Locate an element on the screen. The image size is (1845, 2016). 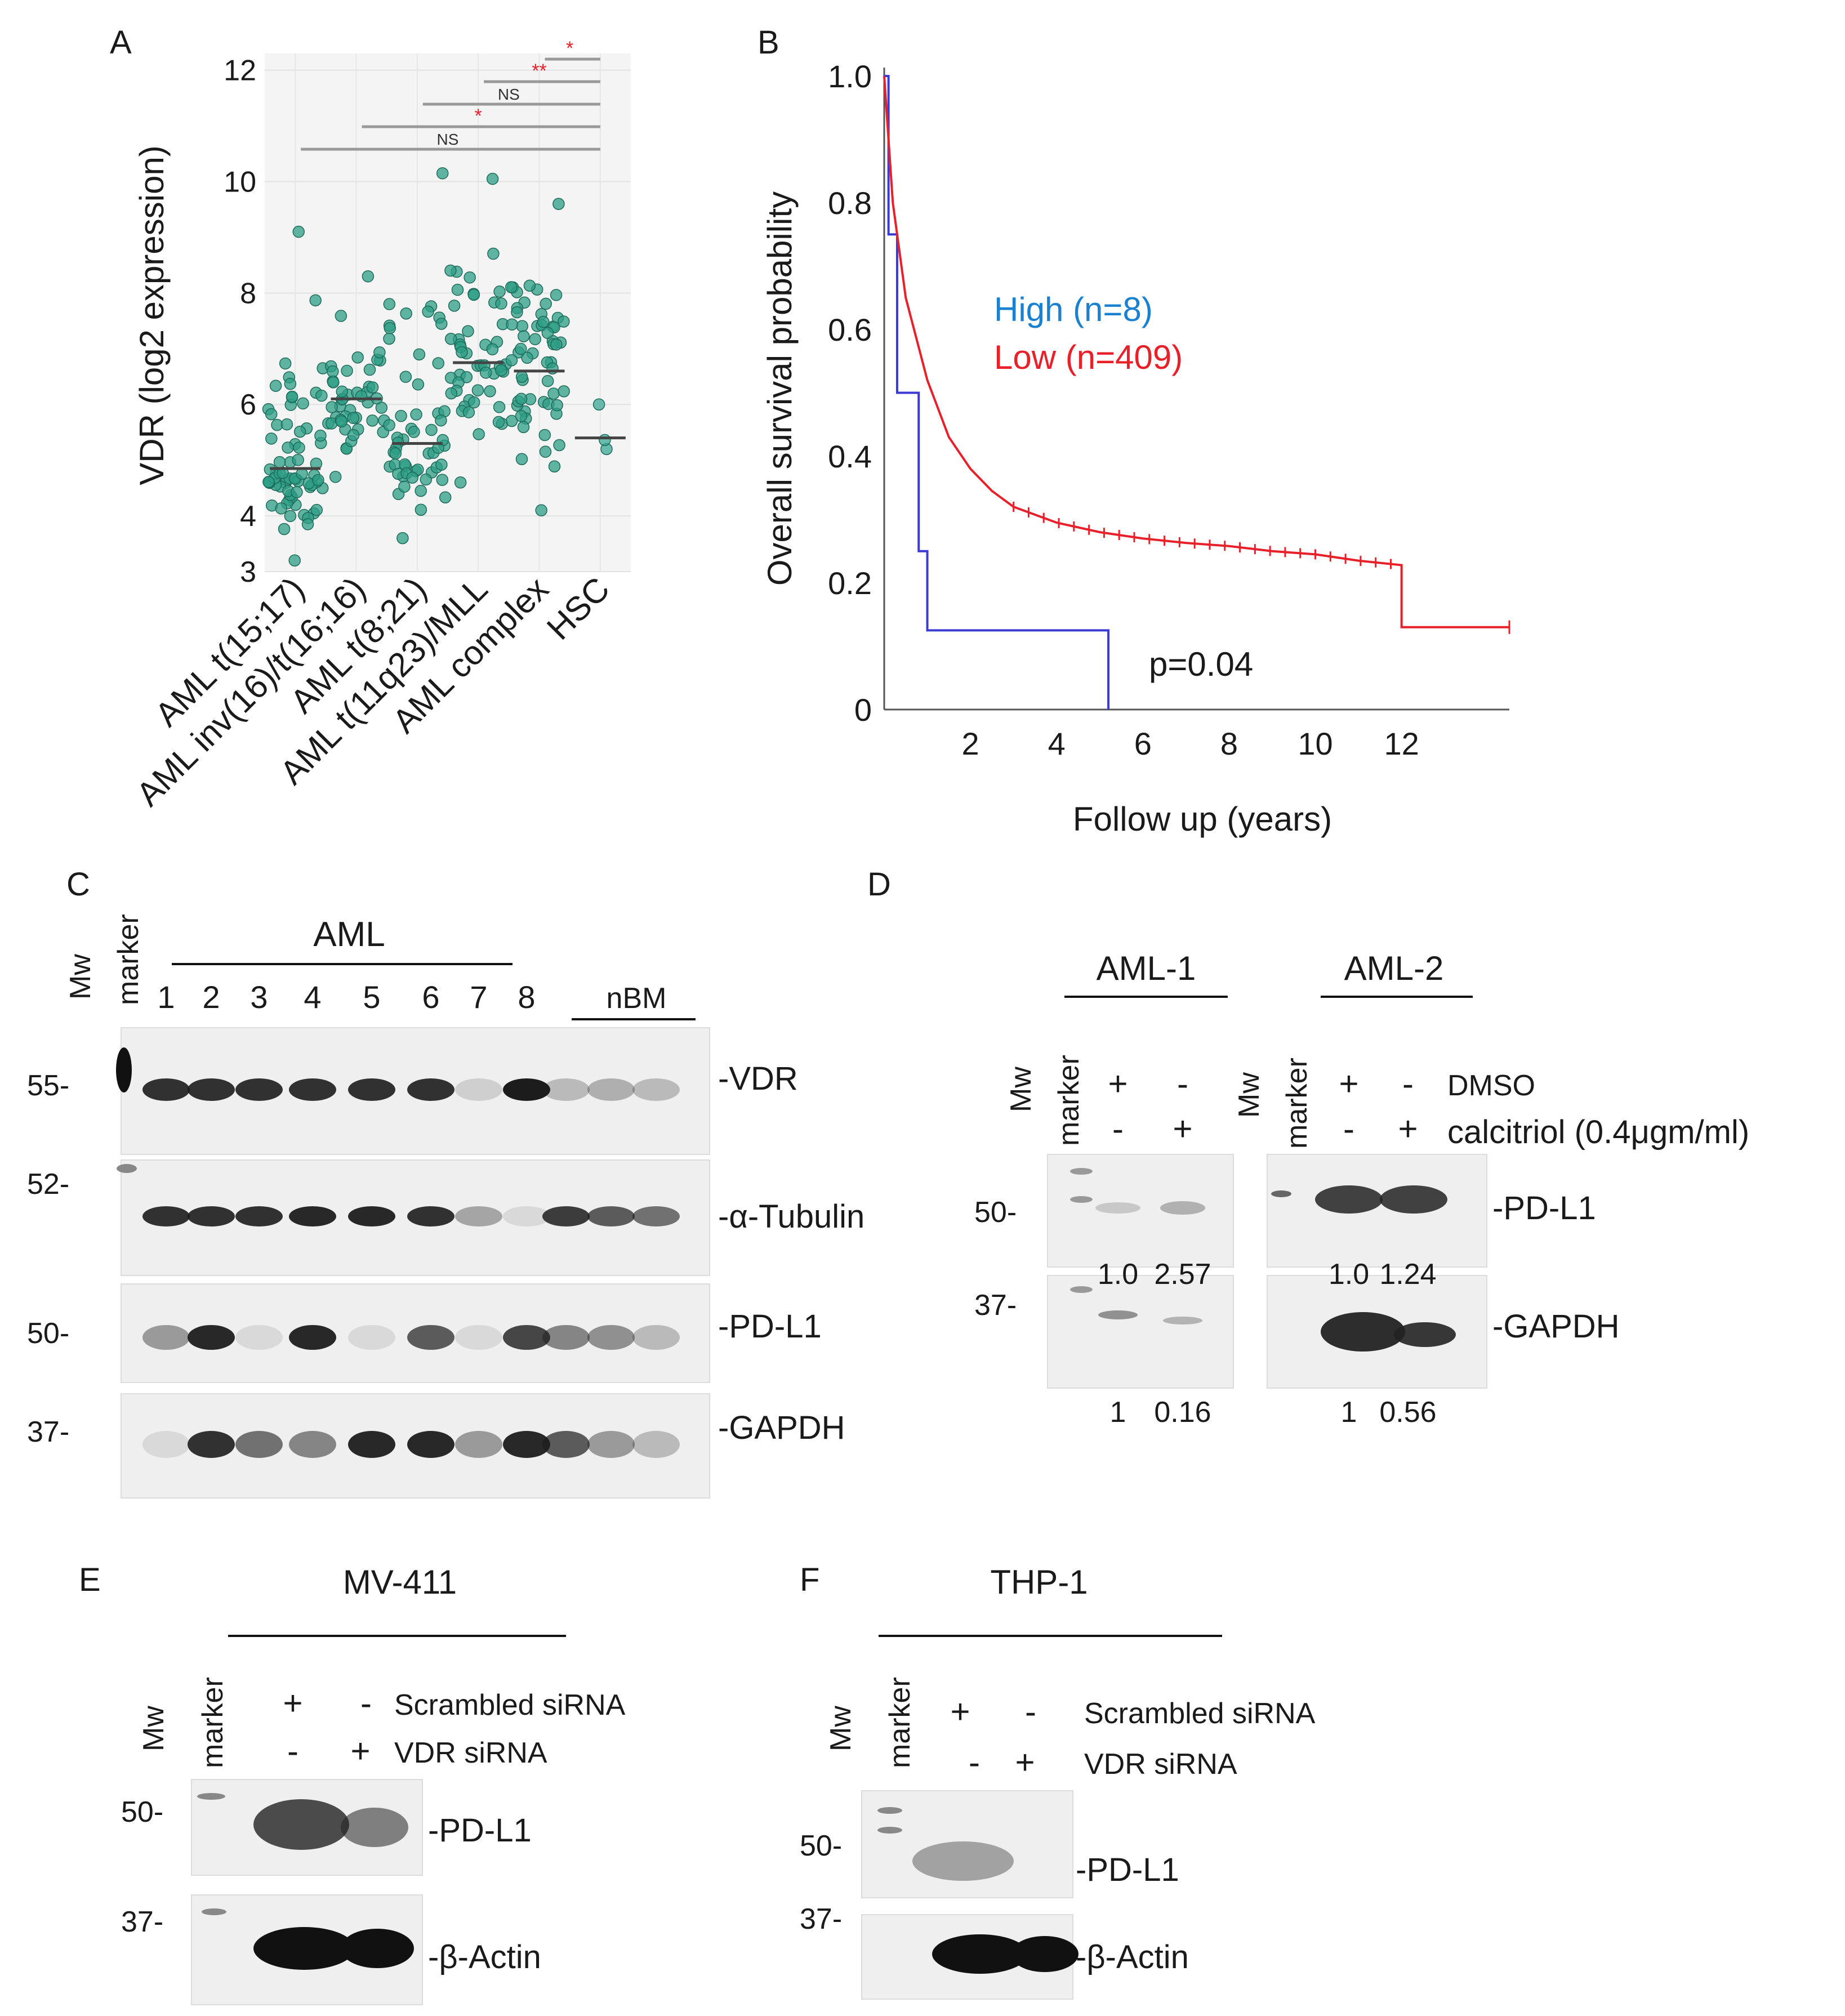
panel-label-d: D is located at coordinates (879, 884).